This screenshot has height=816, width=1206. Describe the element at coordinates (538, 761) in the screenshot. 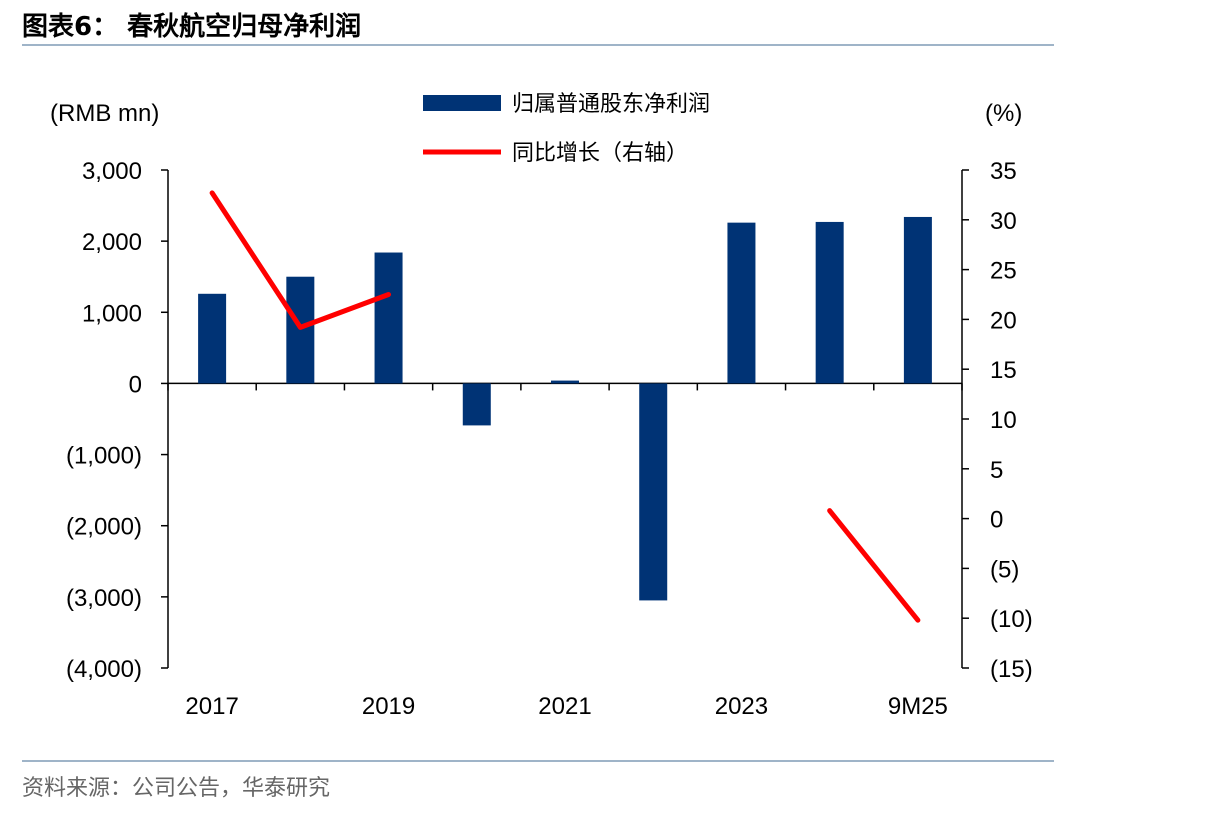

I see `bottom-divider` at that location.